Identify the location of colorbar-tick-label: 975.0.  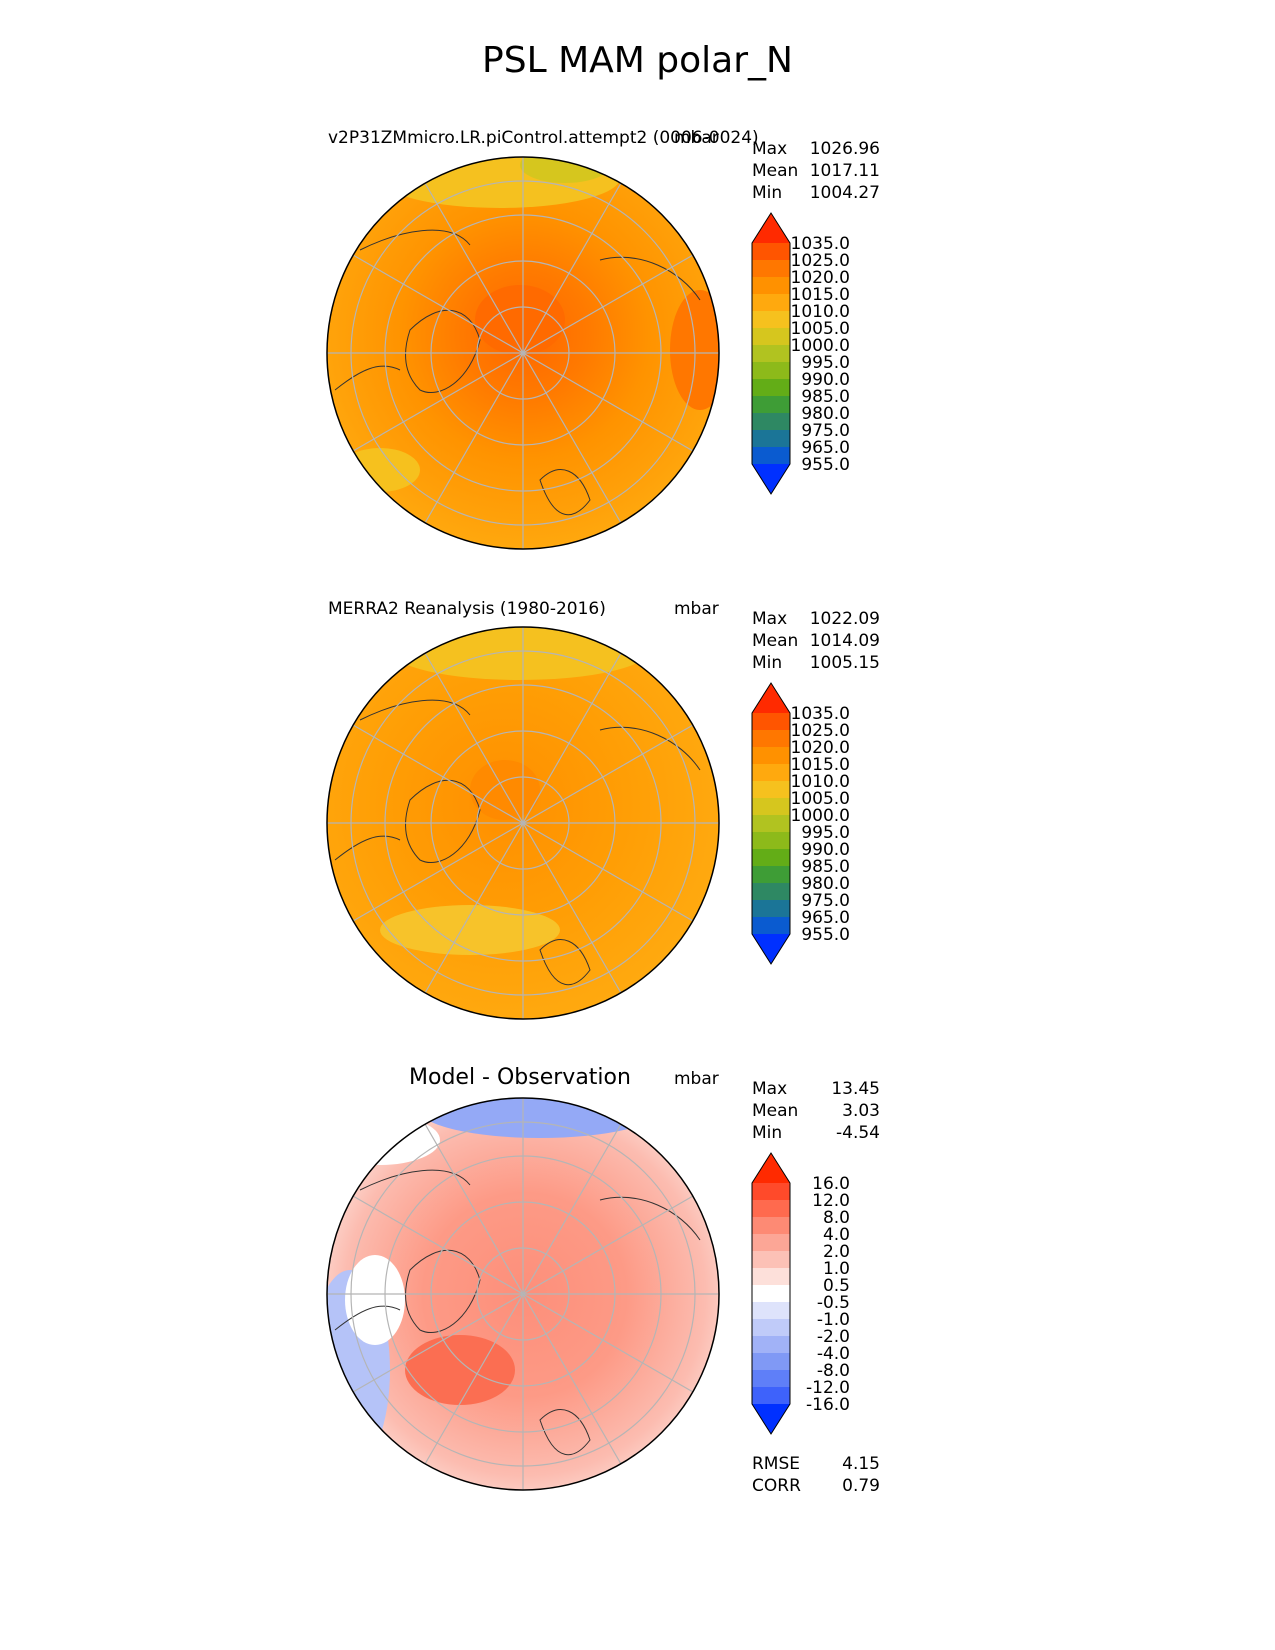
(825, 901).